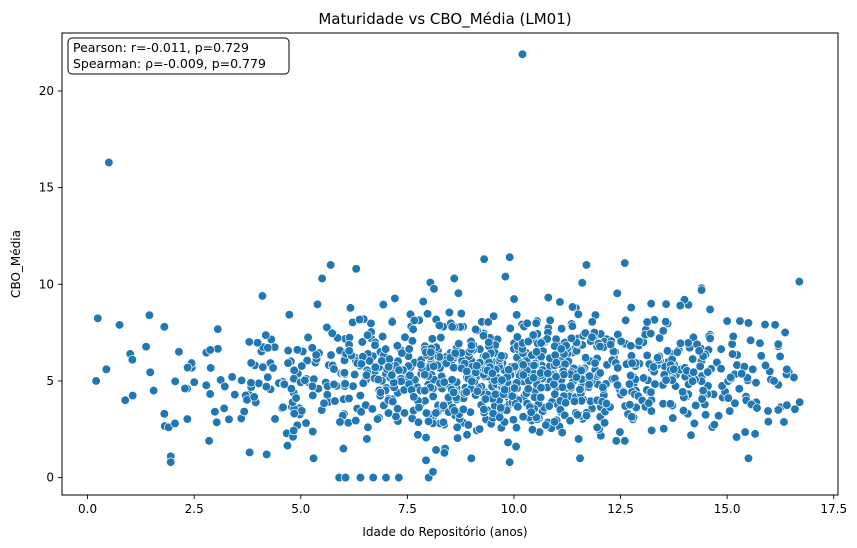 Image resolution: width=857 pixels, height=548 pixels. I want to click on x-tick-label: 2.5, so click(194, 509).